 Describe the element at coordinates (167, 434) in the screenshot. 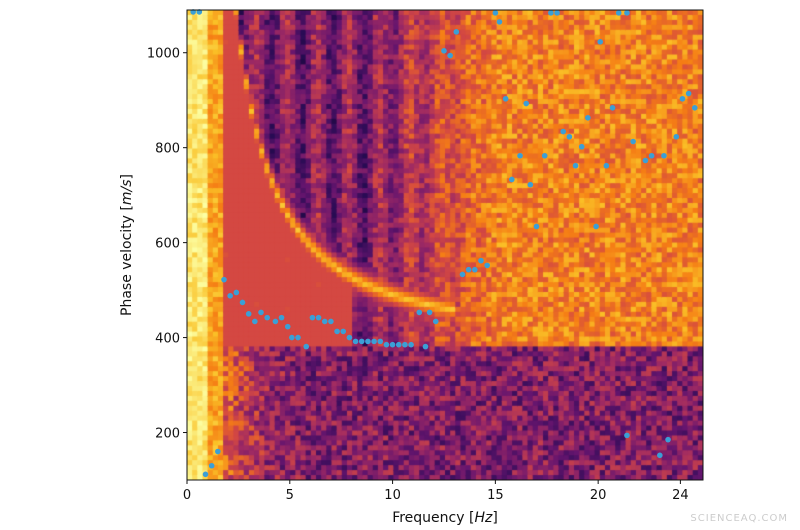

I see `y-tick-label: 200` at that location.